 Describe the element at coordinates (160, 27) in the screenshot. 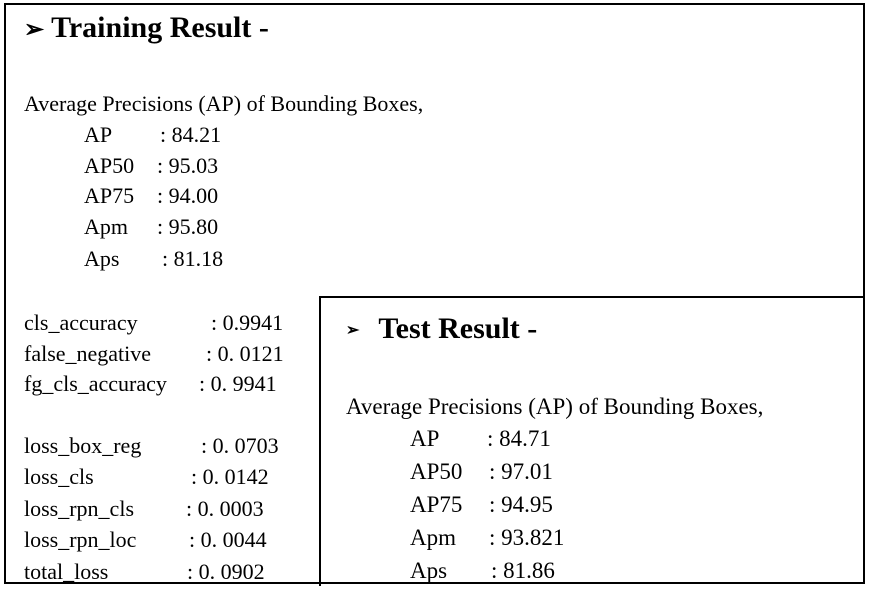

I see `training-title: Training Result -` at that location.